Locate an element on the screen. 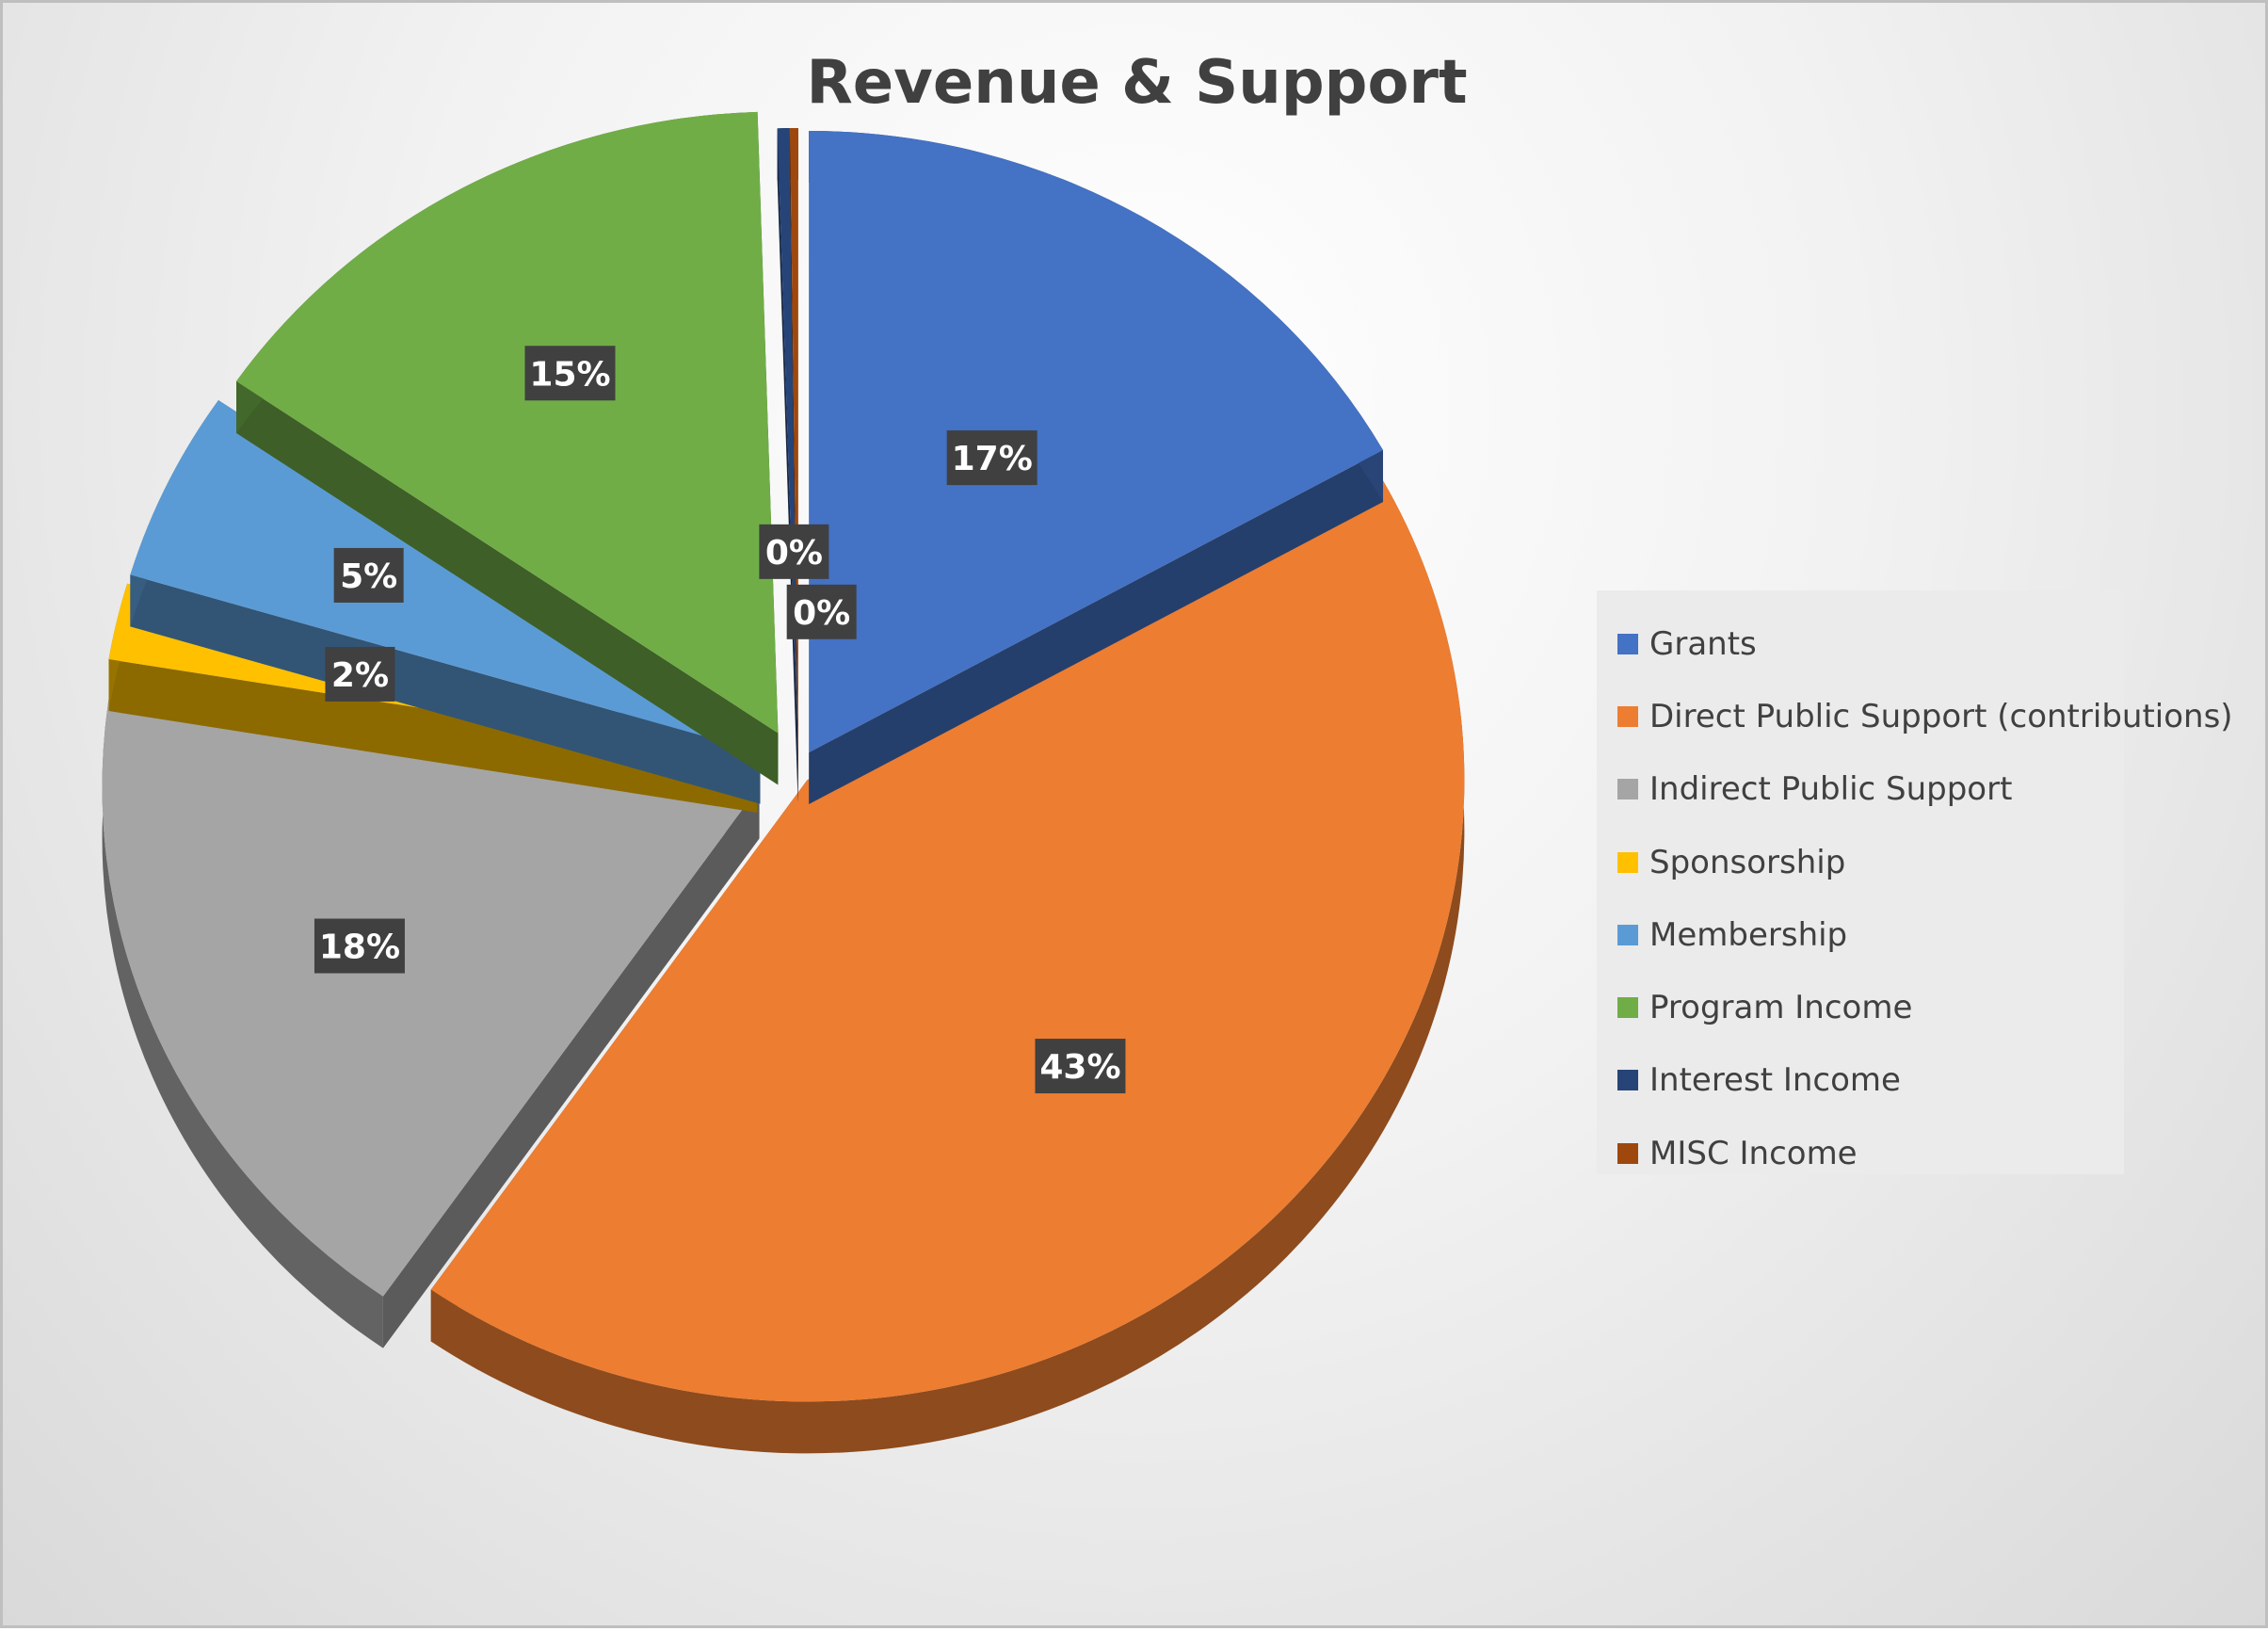 The height and width of the screenshot is (1631, 2268). data-label-misc-income: 0% is located at coordinates (821, 611).